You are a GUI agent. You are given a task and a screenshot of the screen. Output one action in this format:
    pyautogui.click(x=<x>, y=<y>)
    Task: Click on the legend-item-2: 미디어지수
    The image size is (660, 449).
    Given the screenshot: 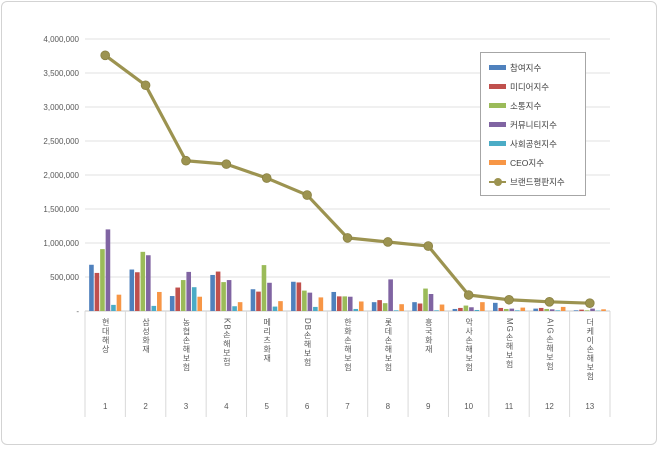 What is the action you would take?
    pyautogui.click(x=534, y=86)
    